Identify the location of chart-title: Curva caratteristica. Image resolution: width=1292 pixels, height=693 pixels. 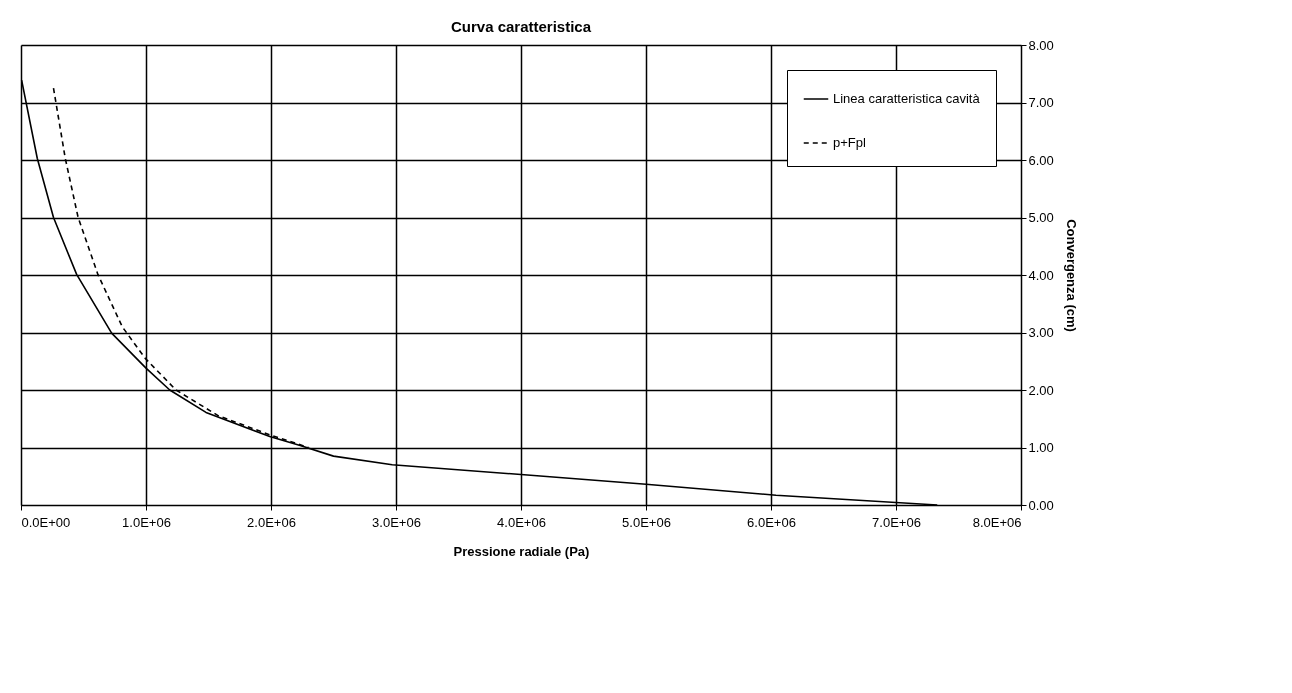
(521, 26).